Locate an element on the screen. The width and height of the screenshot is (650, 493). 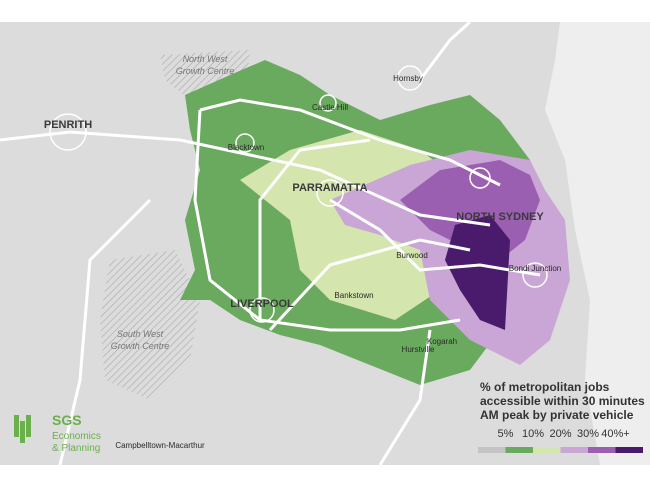
place-label: Blacktown is located at coordinates (246, 147).